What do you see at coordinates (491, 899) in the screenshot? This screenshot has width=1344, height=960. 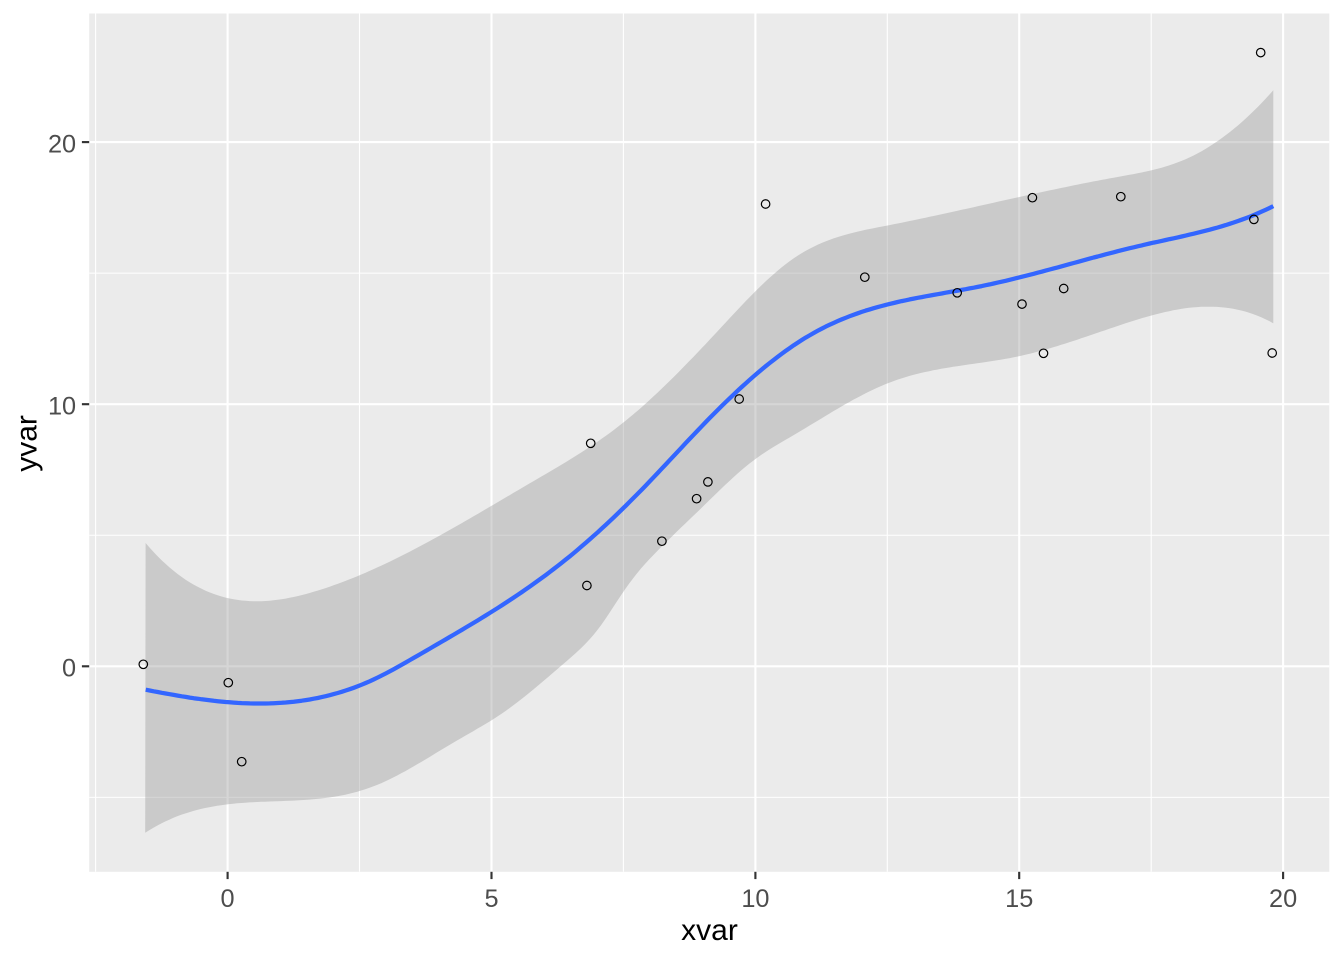 I see `svg-text: 5` at bounding box center [491, 899].